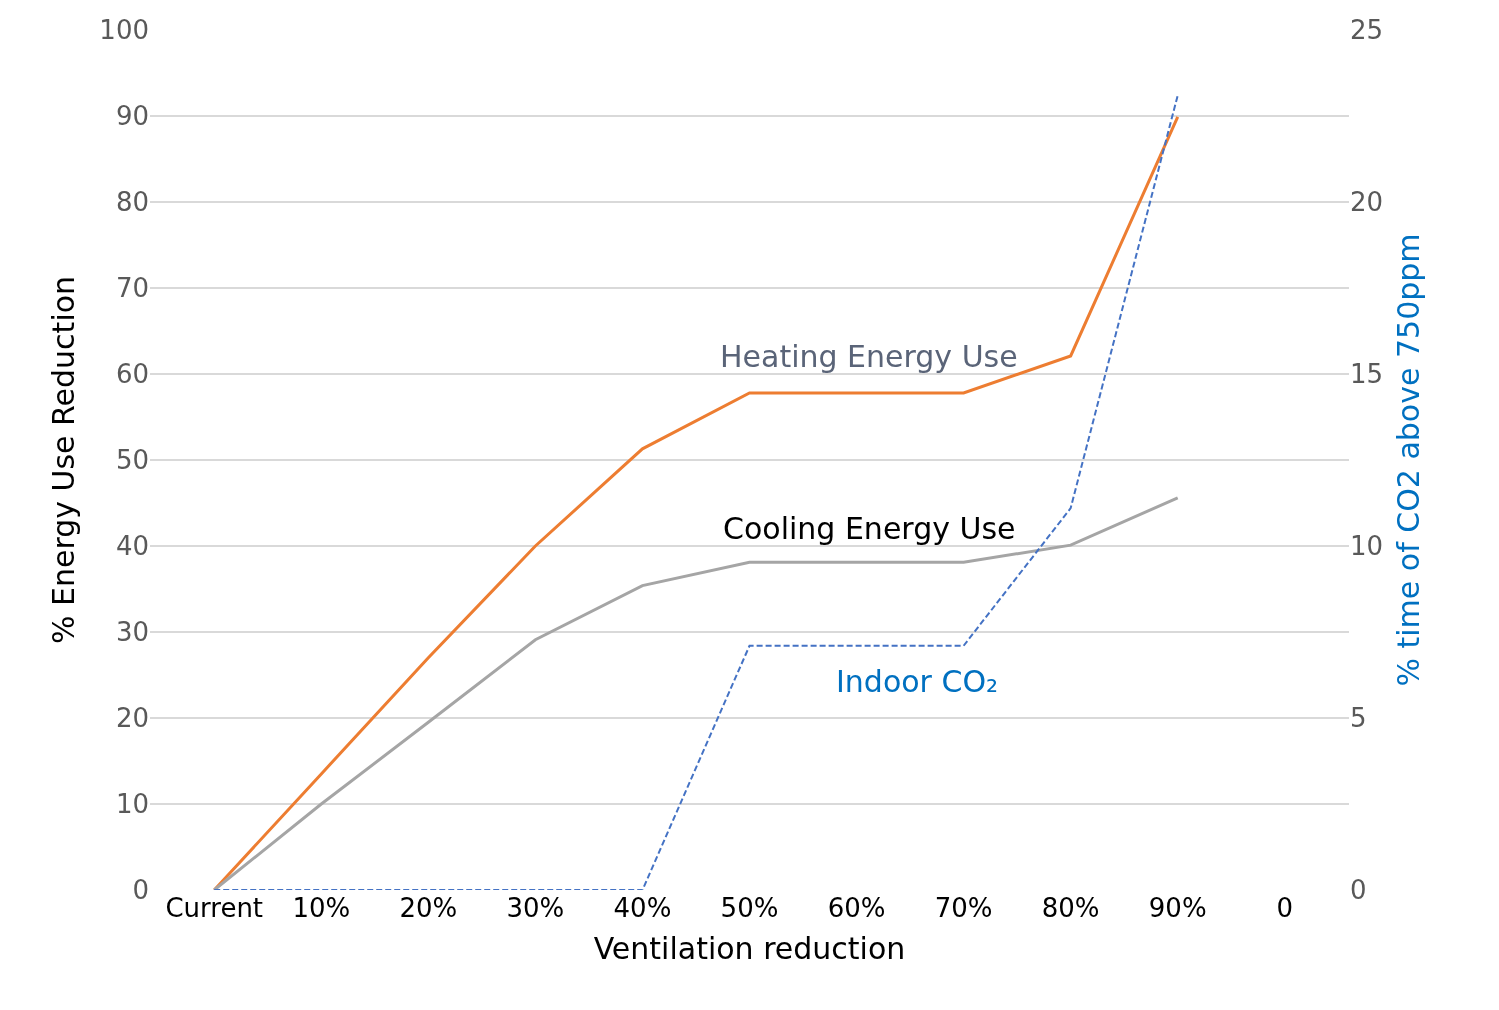 This screenshot has height=1010, width=1499. I want to click on y-tick-label: 20, so click(132, 718).